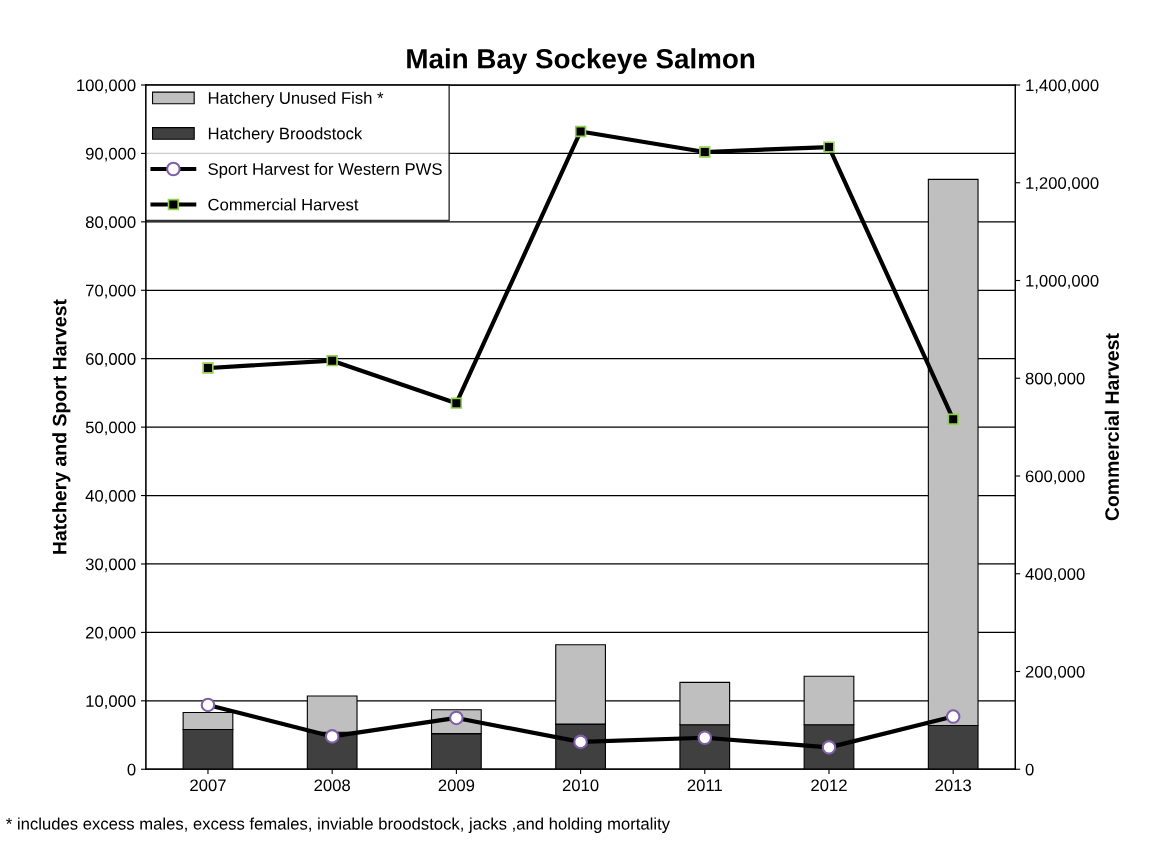 This screenshot has height=850, width=1167. I want to click on y-tick-label: 40,000, so click(110, 496).